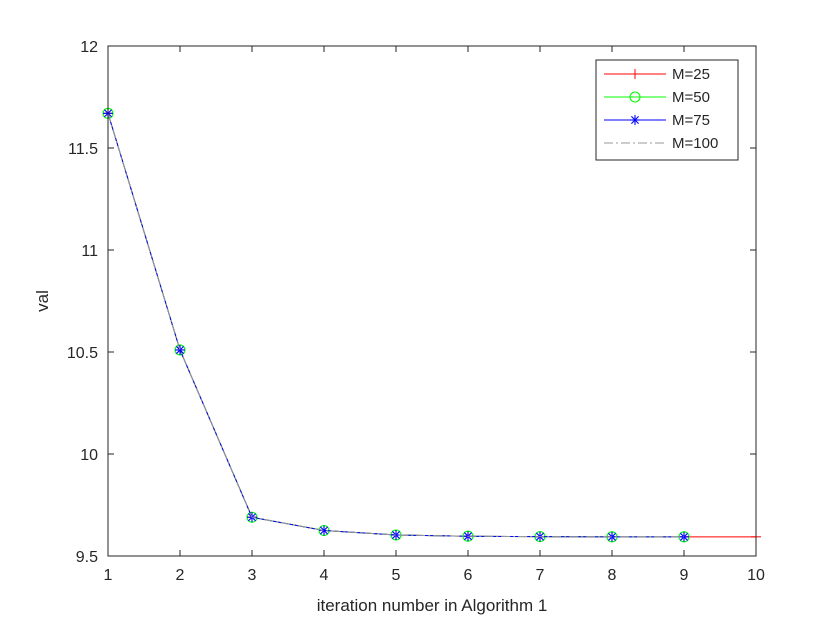 The height and width of the screenshot is (623, 830). What do you see at coordinates (432, 605) in the screenshot?
I see `x-axis-label: iteration number in Algorithm 1` at bounding box center [432, 605].